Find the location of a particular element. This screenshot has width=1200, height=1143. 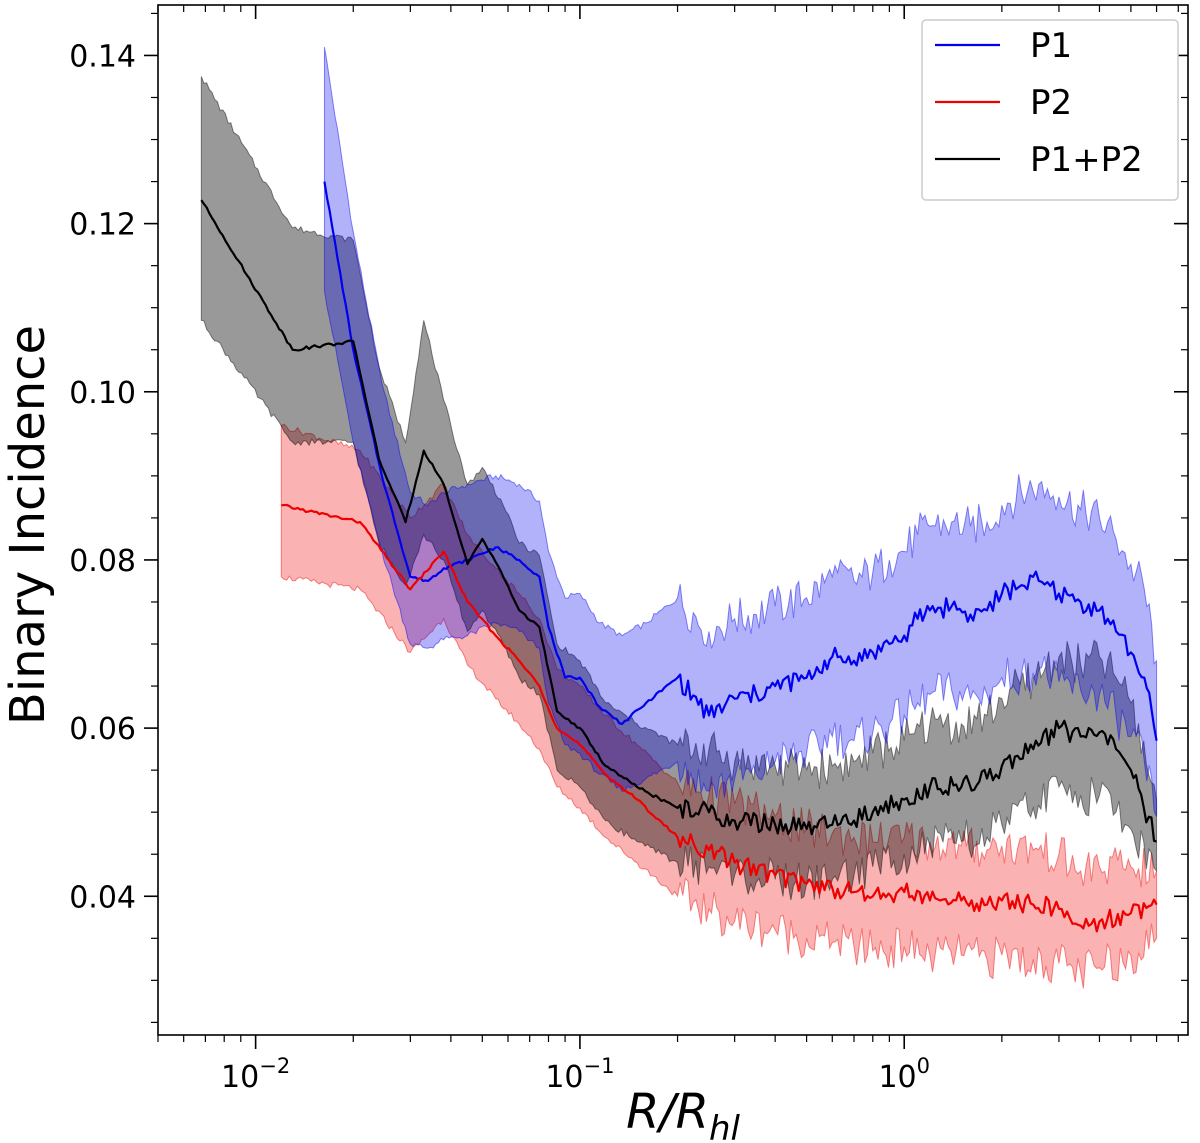

legend: P1 P2 P1+P2 is located at coordinates (1050, 110).